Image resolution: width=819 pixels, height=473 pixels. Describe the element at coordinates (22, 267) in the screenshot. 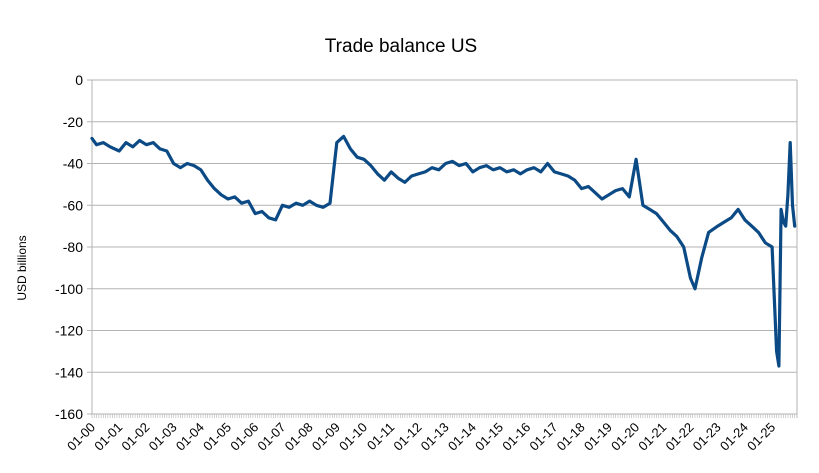

I see `y-axis-label: USD billions` at that location.